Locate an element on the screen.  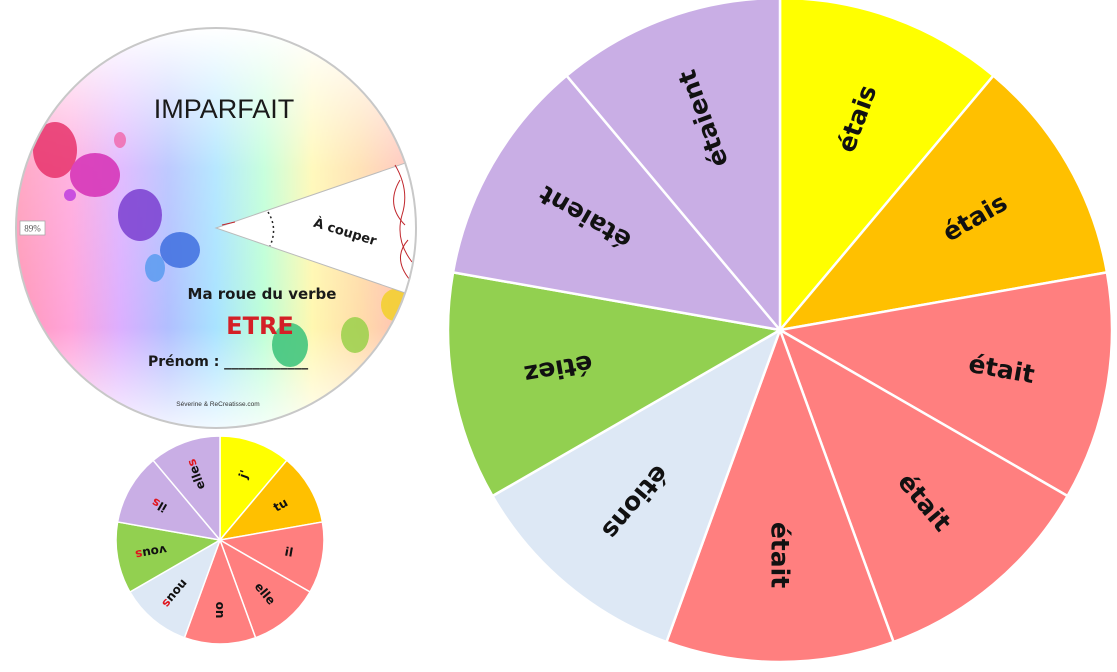
pronoun-stem-2: tu is located at coordinates (280, 504).